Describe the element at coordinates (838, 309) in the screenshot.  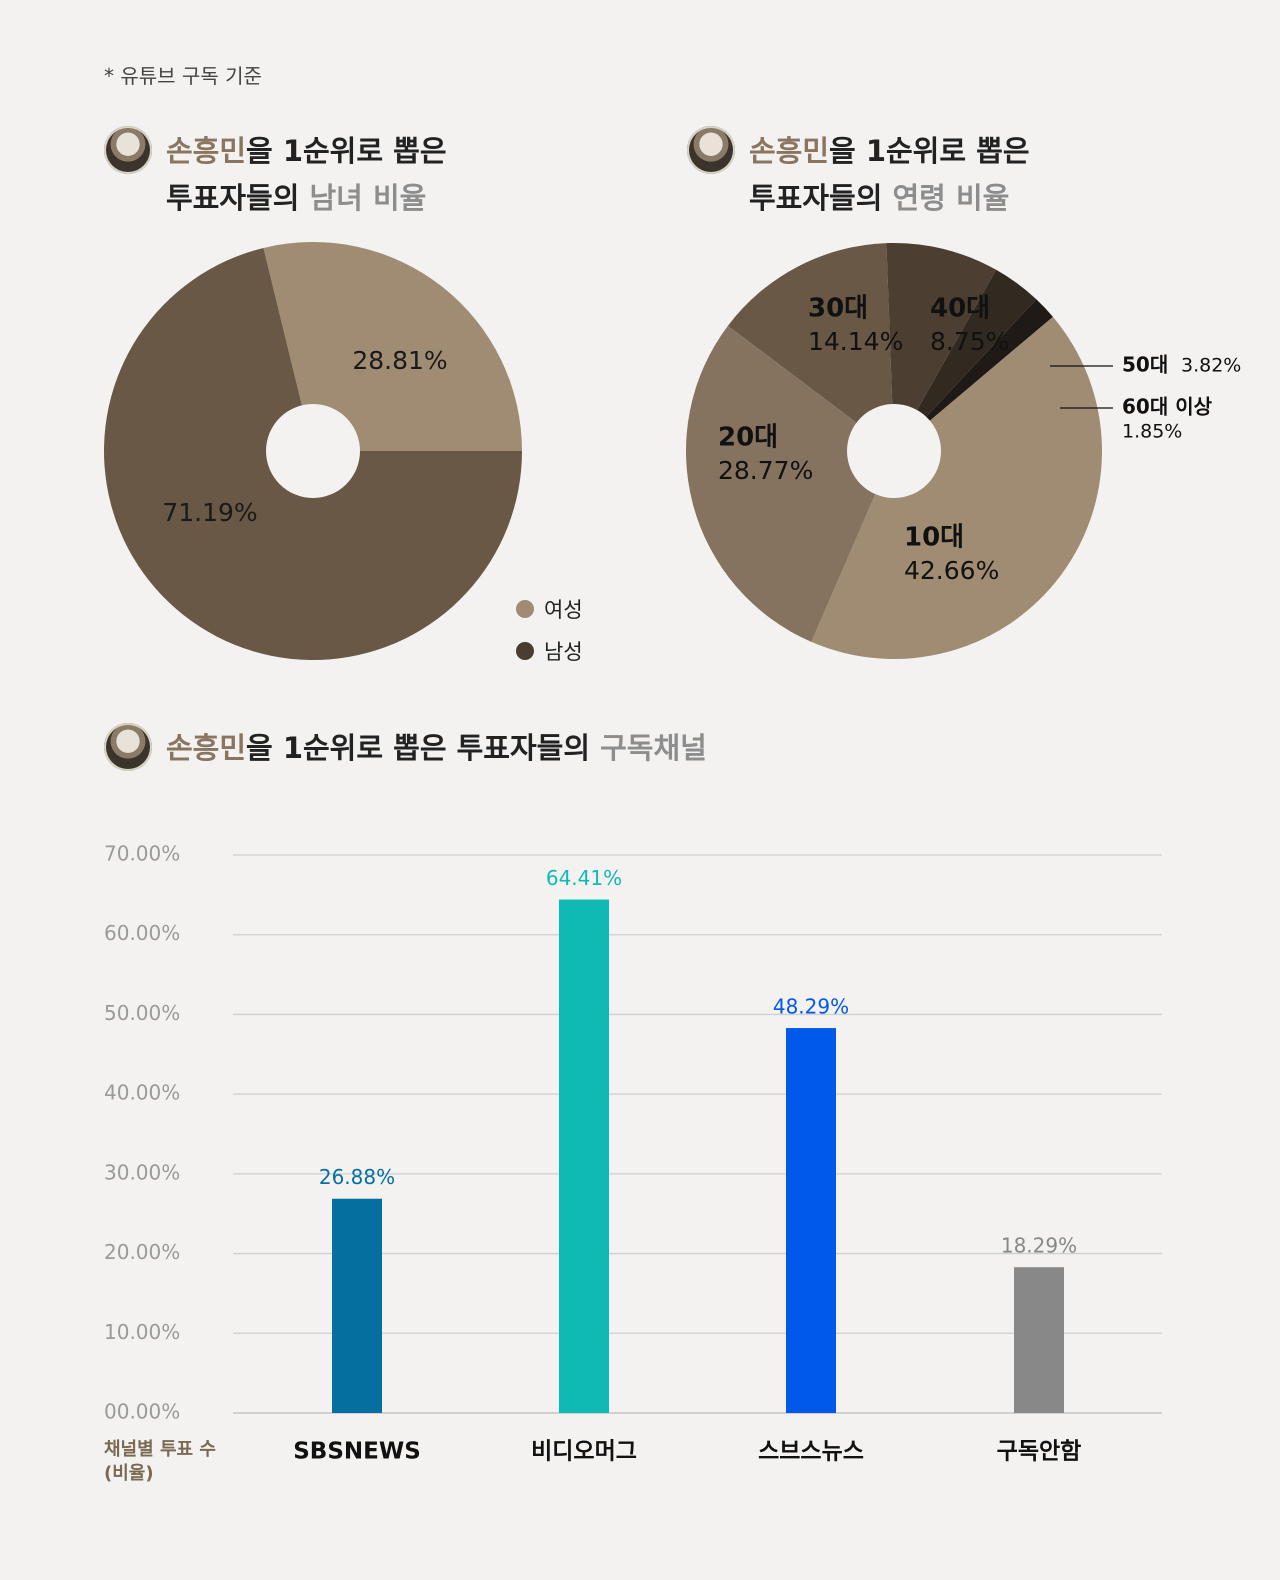
I see `pie-label-age-2: 30대` at that location.